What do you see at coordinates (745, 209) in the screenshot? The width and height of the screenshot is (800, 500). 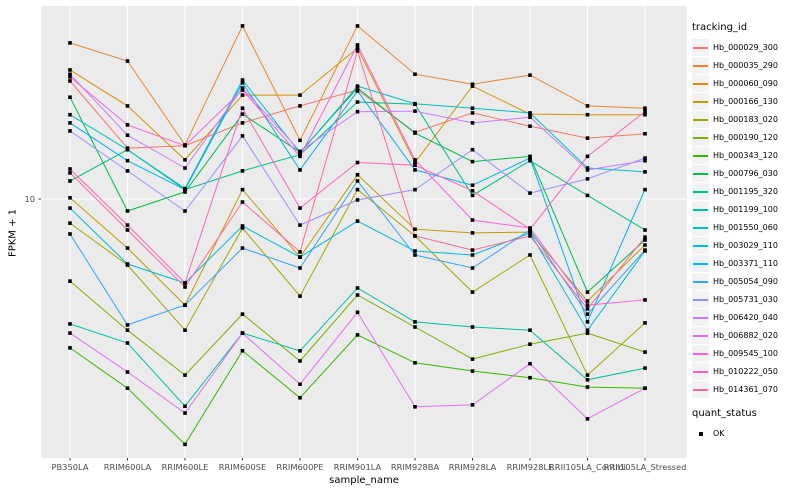 I see `legend-entry-label: Hb_001199_100` at bounding box center [745, 209].